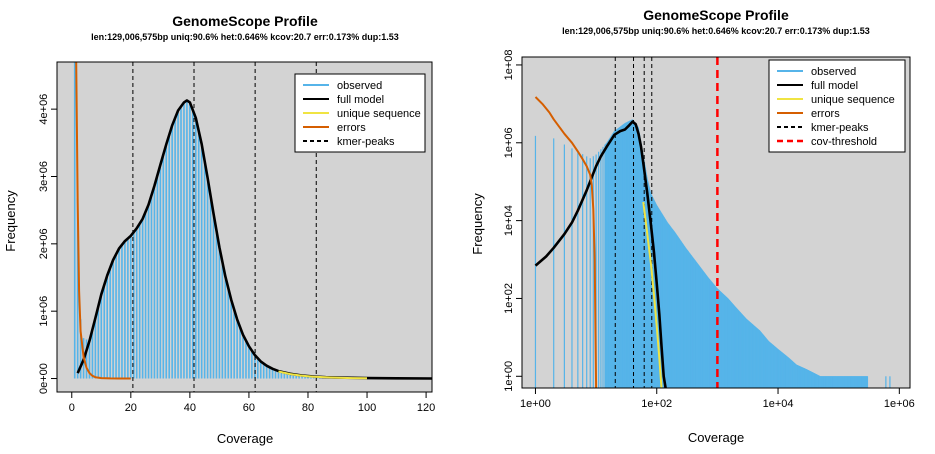  What do you see at coordinates (249, 408) in the screenshot?
I see `x-tick-label: 60` at bounding box center [249, 408].